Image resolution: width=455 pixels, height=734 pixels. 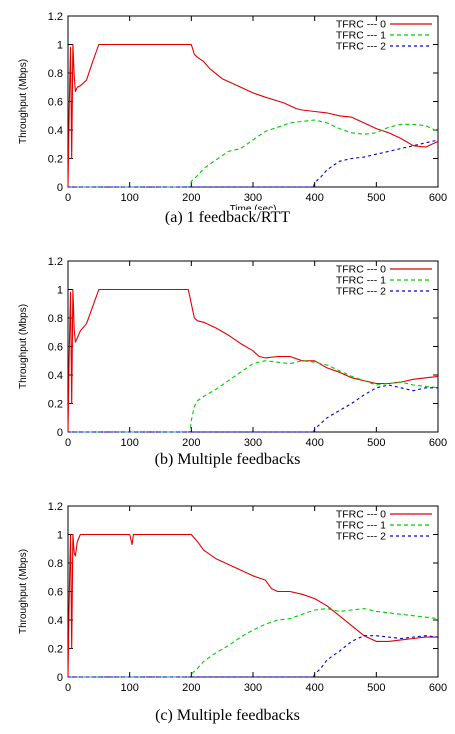 I want to click on caption-c: (c) Multiple feedbacks, so click(x=227, y=715).